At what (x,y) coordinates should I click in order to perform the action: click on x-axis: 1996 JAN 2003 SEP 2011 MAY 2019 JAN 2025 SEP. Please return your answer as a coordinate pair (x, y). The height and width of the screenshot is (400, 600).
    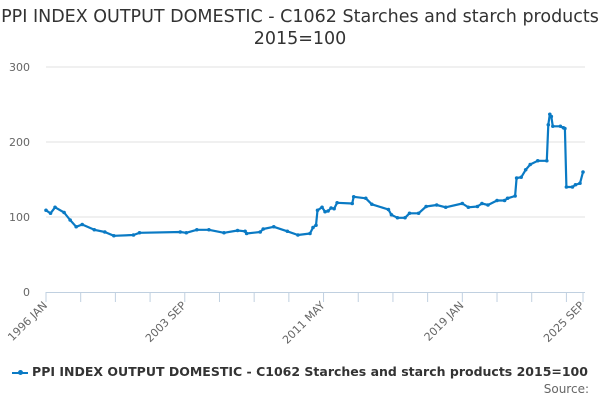
    Looking at the image, I should click on (296, 319).